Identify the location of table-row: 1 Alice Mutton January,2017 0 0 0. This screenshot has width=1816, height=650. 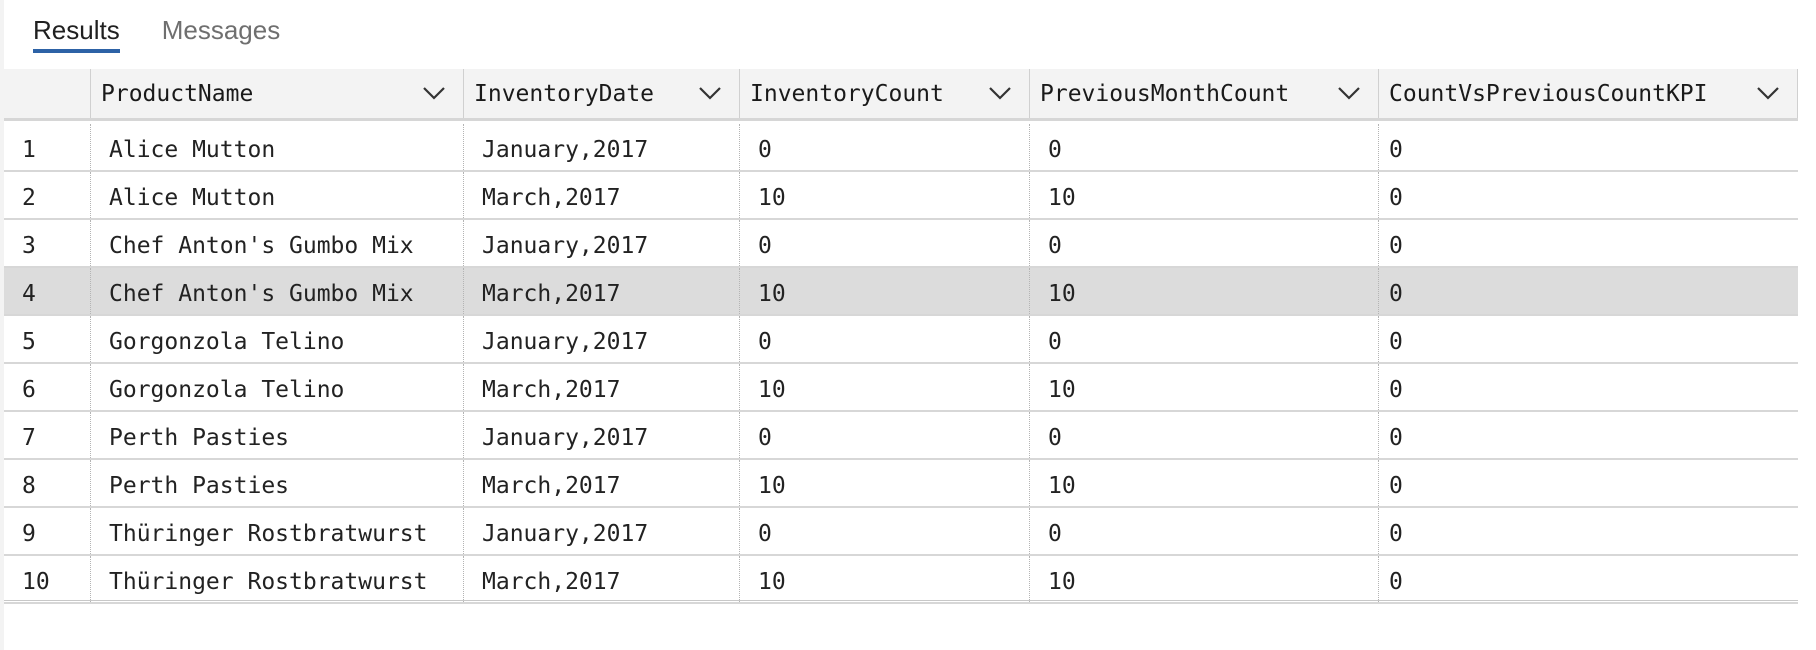
(901, 148).